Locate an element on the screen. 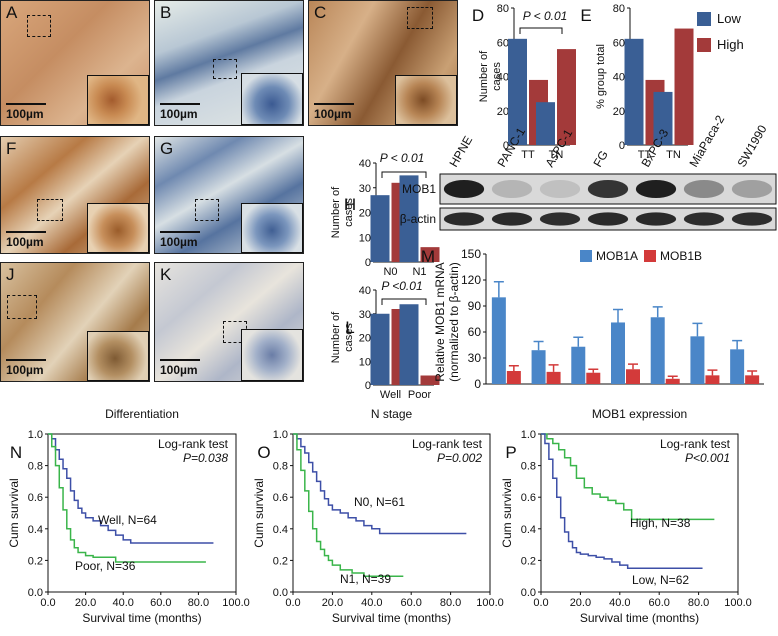 The image size is (778, 636). x-tick-label-h: N1 is located at coordinates (419, 272).